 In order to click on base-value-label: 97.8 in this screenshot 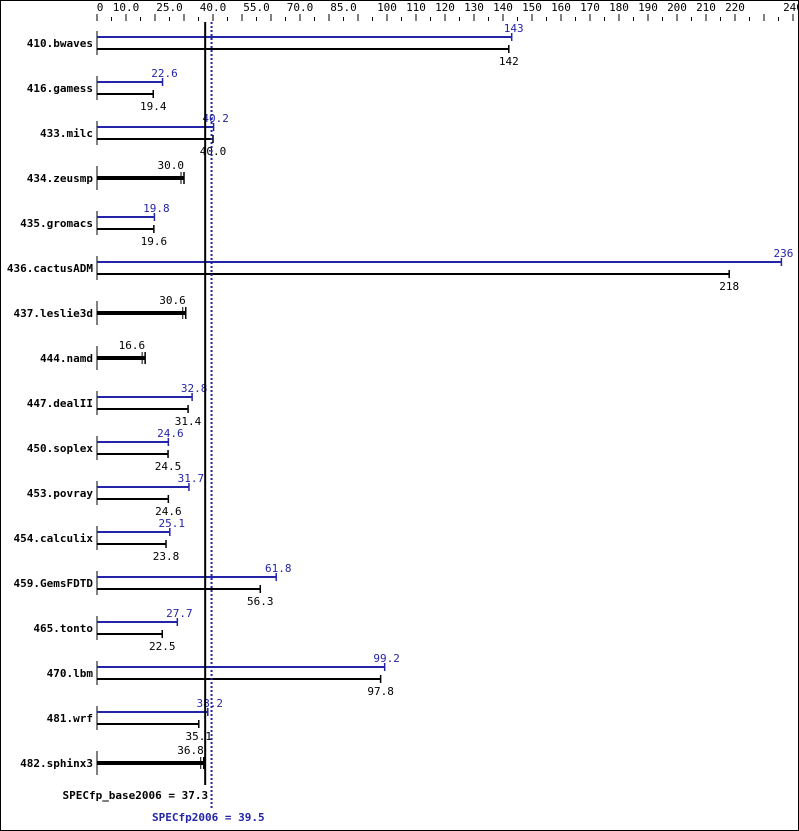, I will do `click(380, 691)`.